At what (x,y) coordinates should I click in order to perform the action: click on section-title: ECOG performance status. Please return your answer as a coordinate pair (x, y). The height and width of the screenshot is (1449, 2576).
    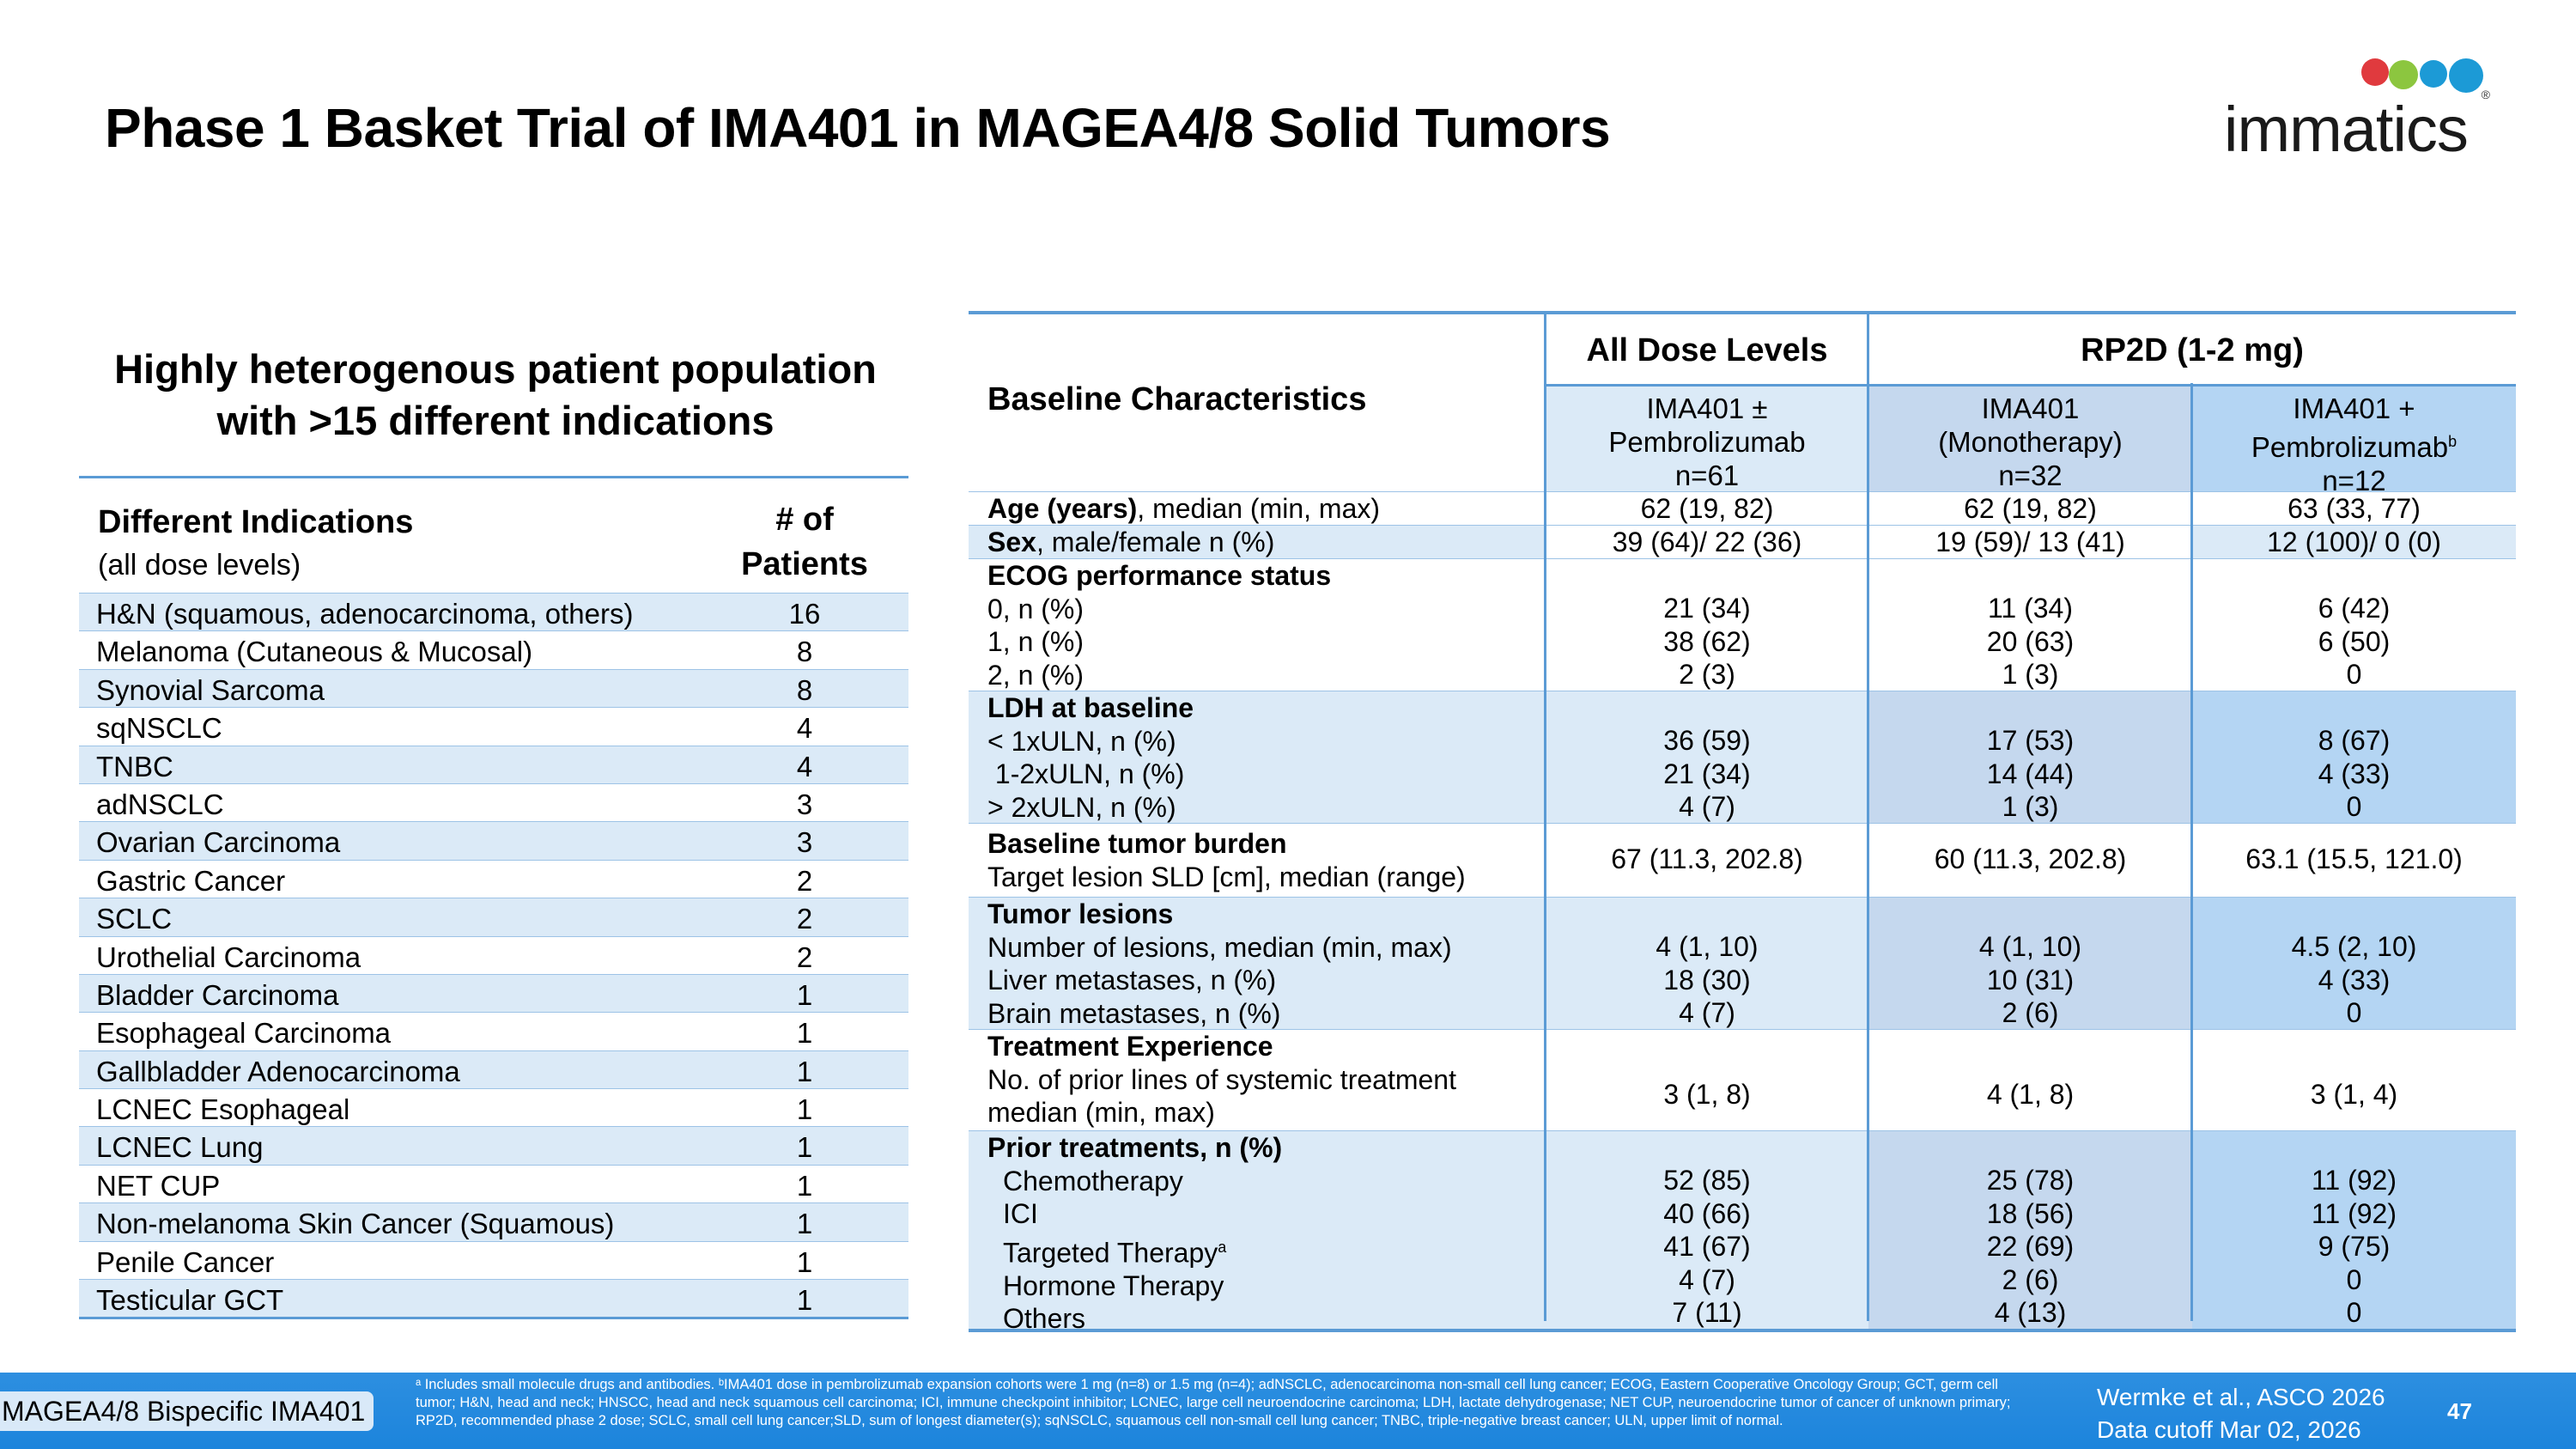
    Looking at the image, I should click on (1159, 575).